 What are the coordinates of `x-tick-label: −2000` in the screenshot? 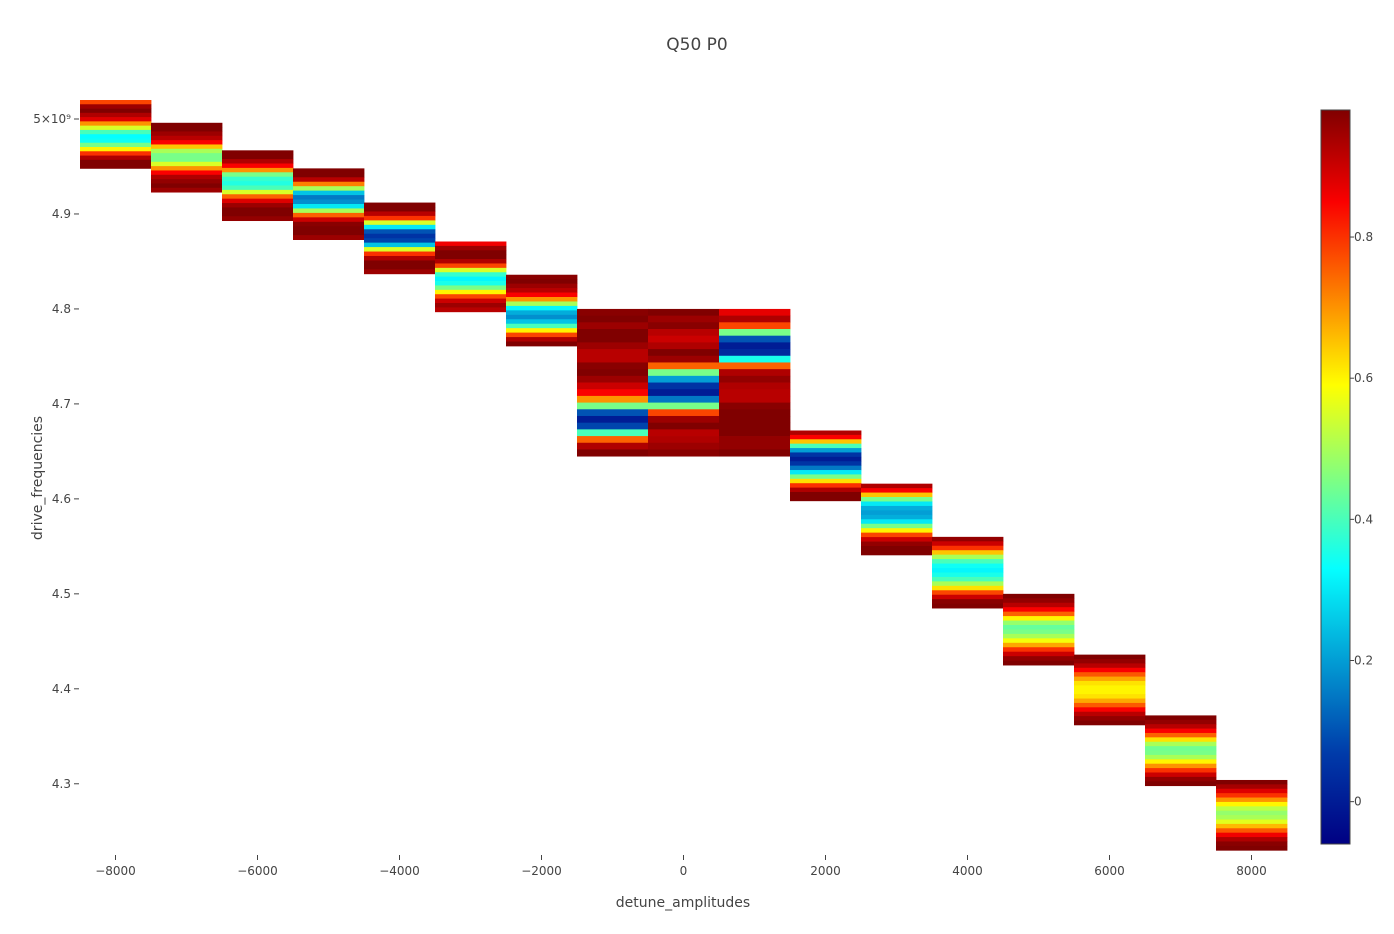 It's located at (541, 871).